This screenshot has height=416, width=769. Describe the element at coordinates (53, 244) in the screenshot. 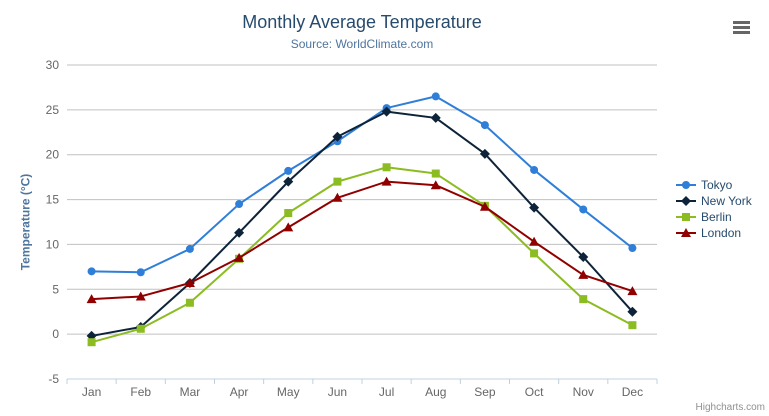

I see `y-axis-label: 10` at that location.